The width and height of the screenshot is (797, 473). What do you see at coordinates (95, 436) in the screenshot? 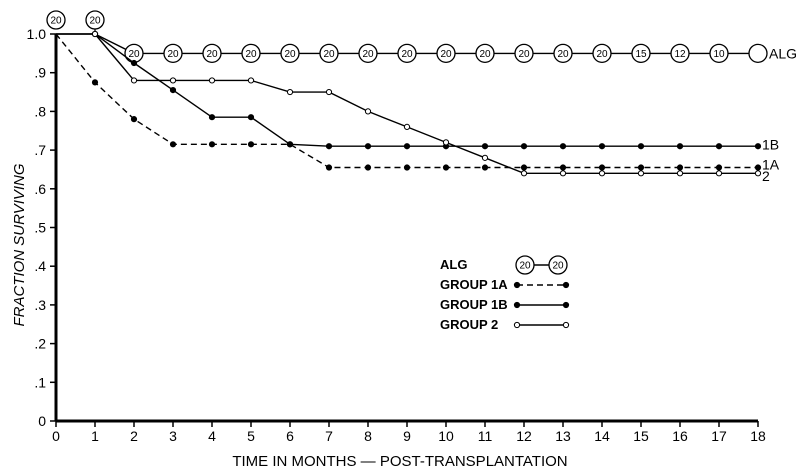
I see `x-tick-label: 1` at bounding box center [95, 436].